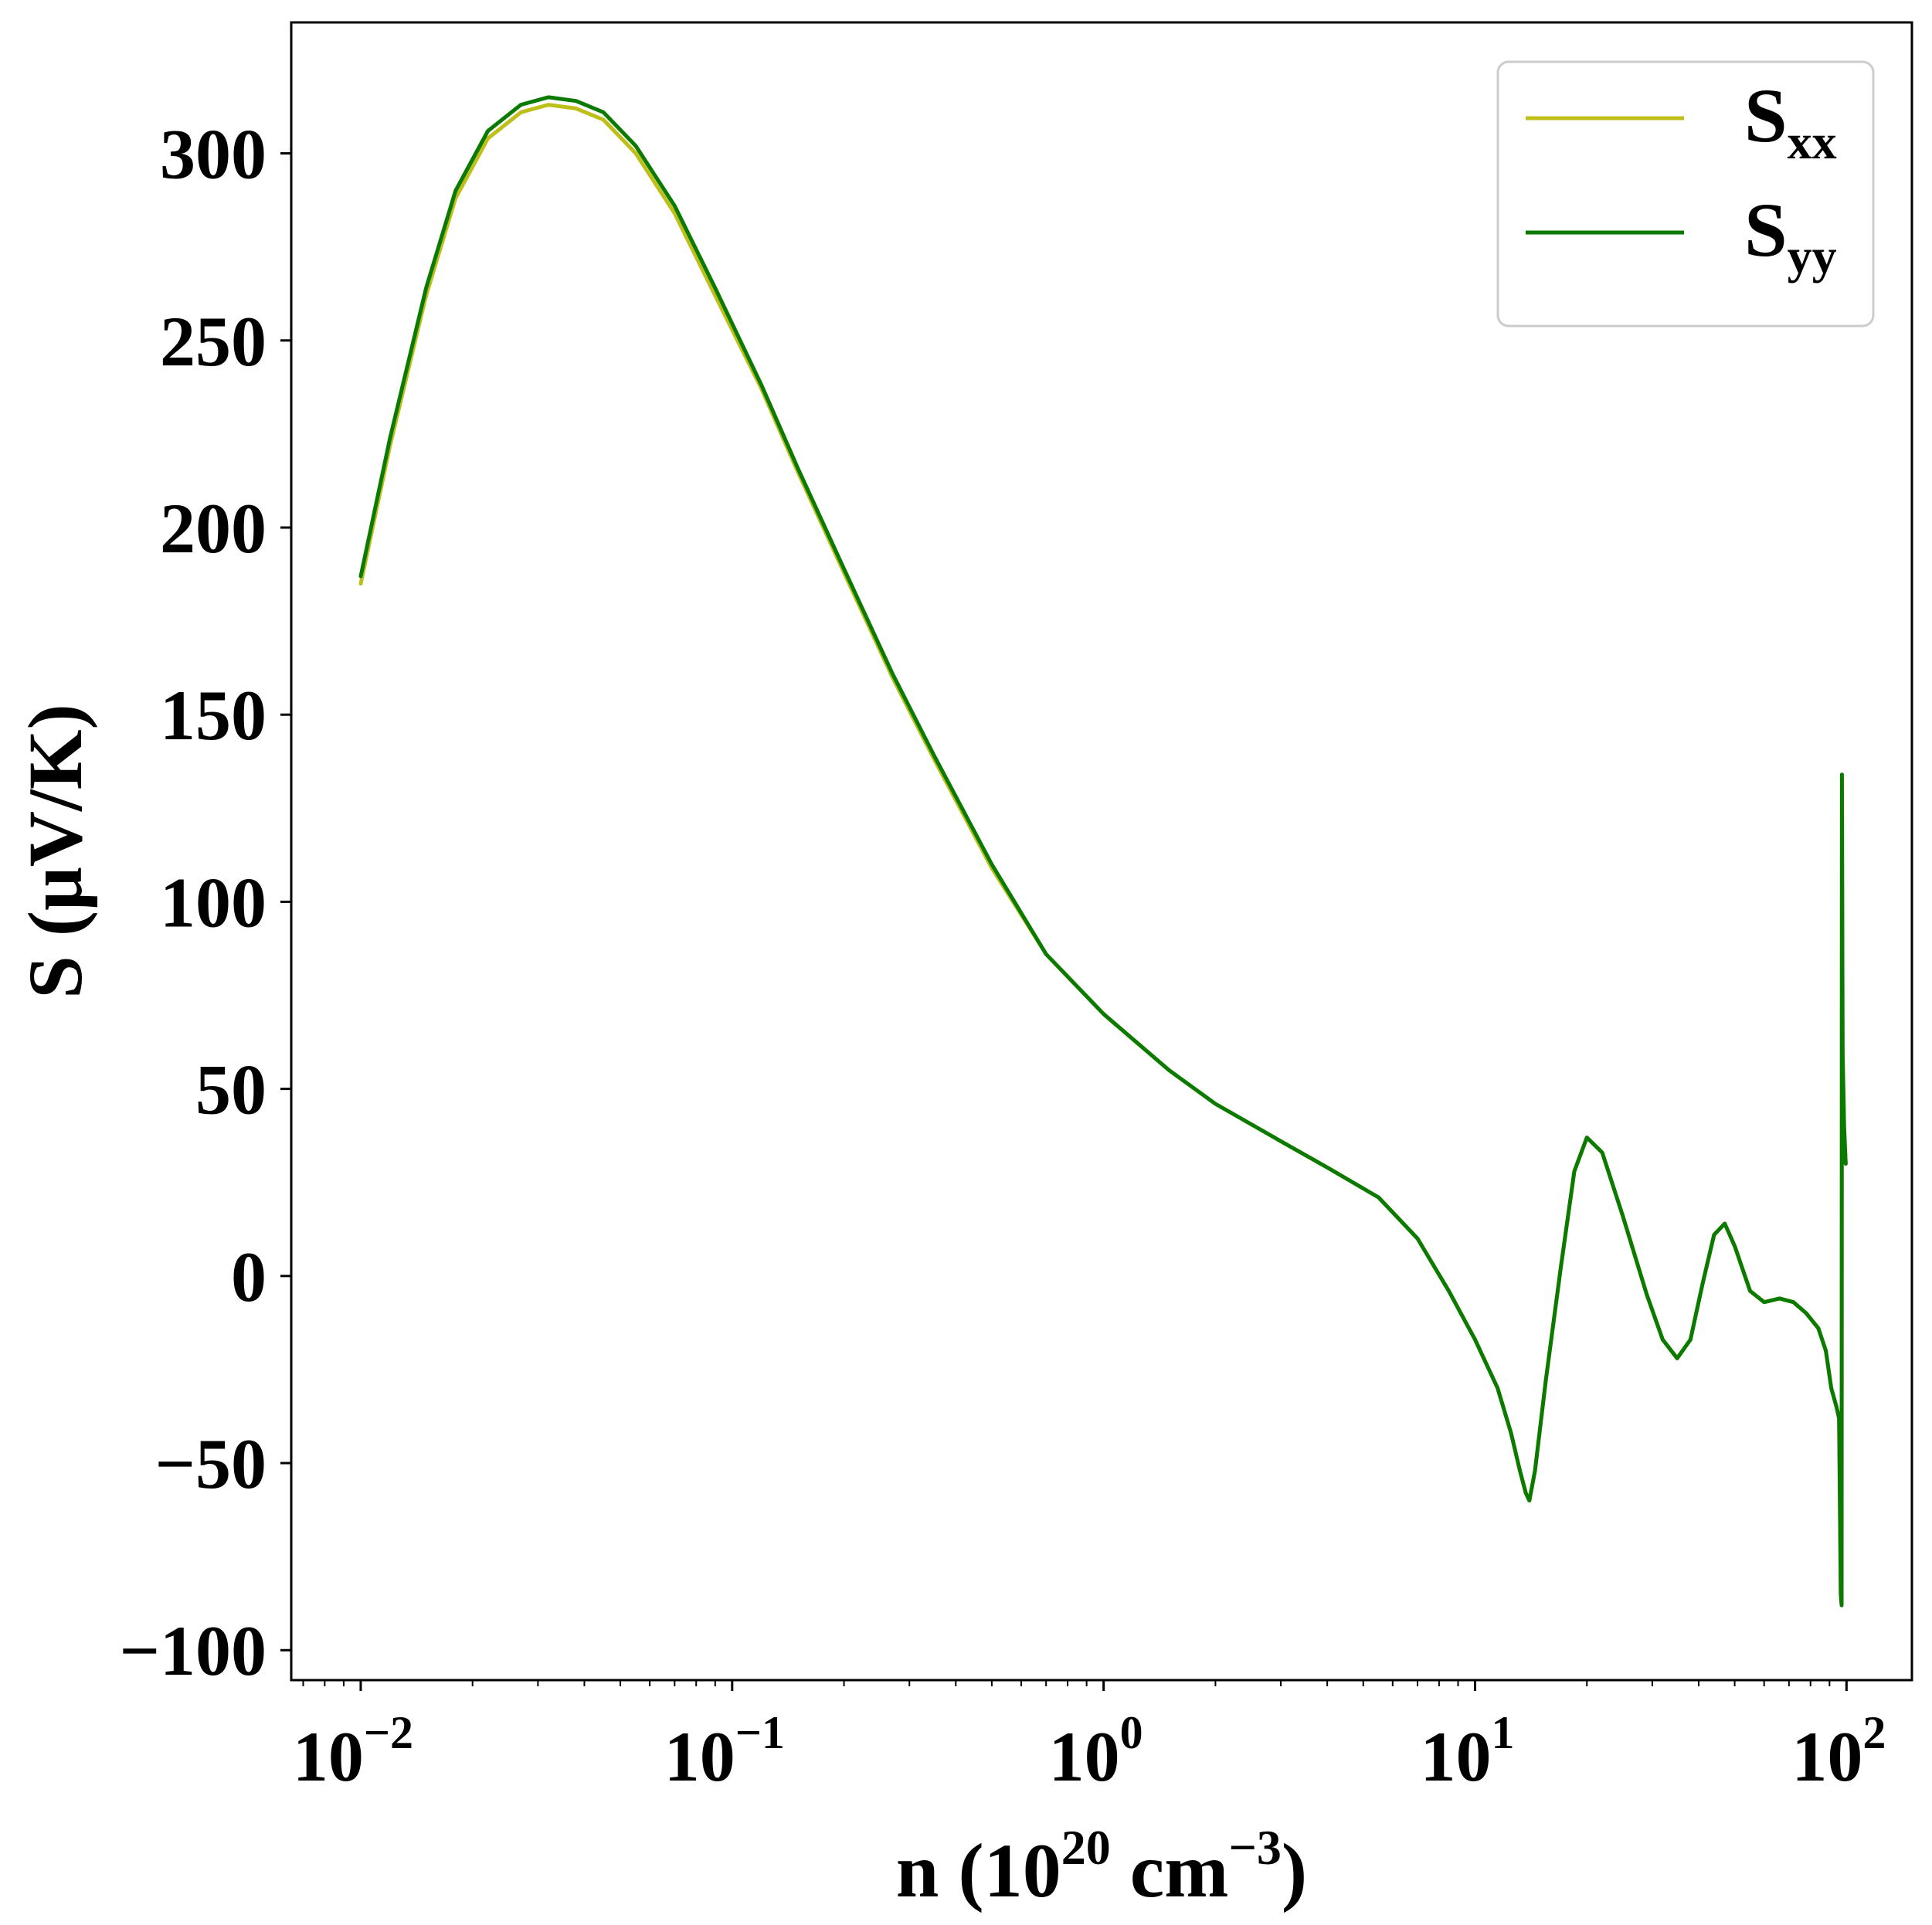 Image resolution: width=1932 pixels, height=1925 pixels. I want to click on y-axis-label: S (μV/K), so click(55, 851).